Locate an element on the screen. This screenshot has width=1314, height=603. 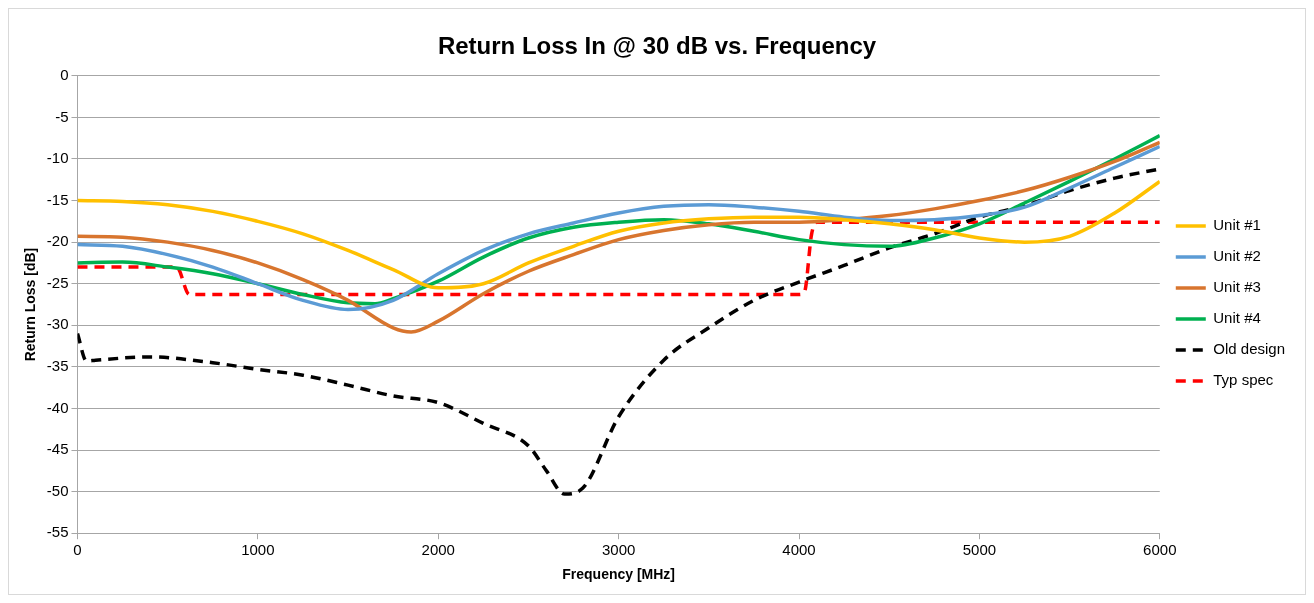
legend-label: Unit #4 is located at coordinates (1237, 318).